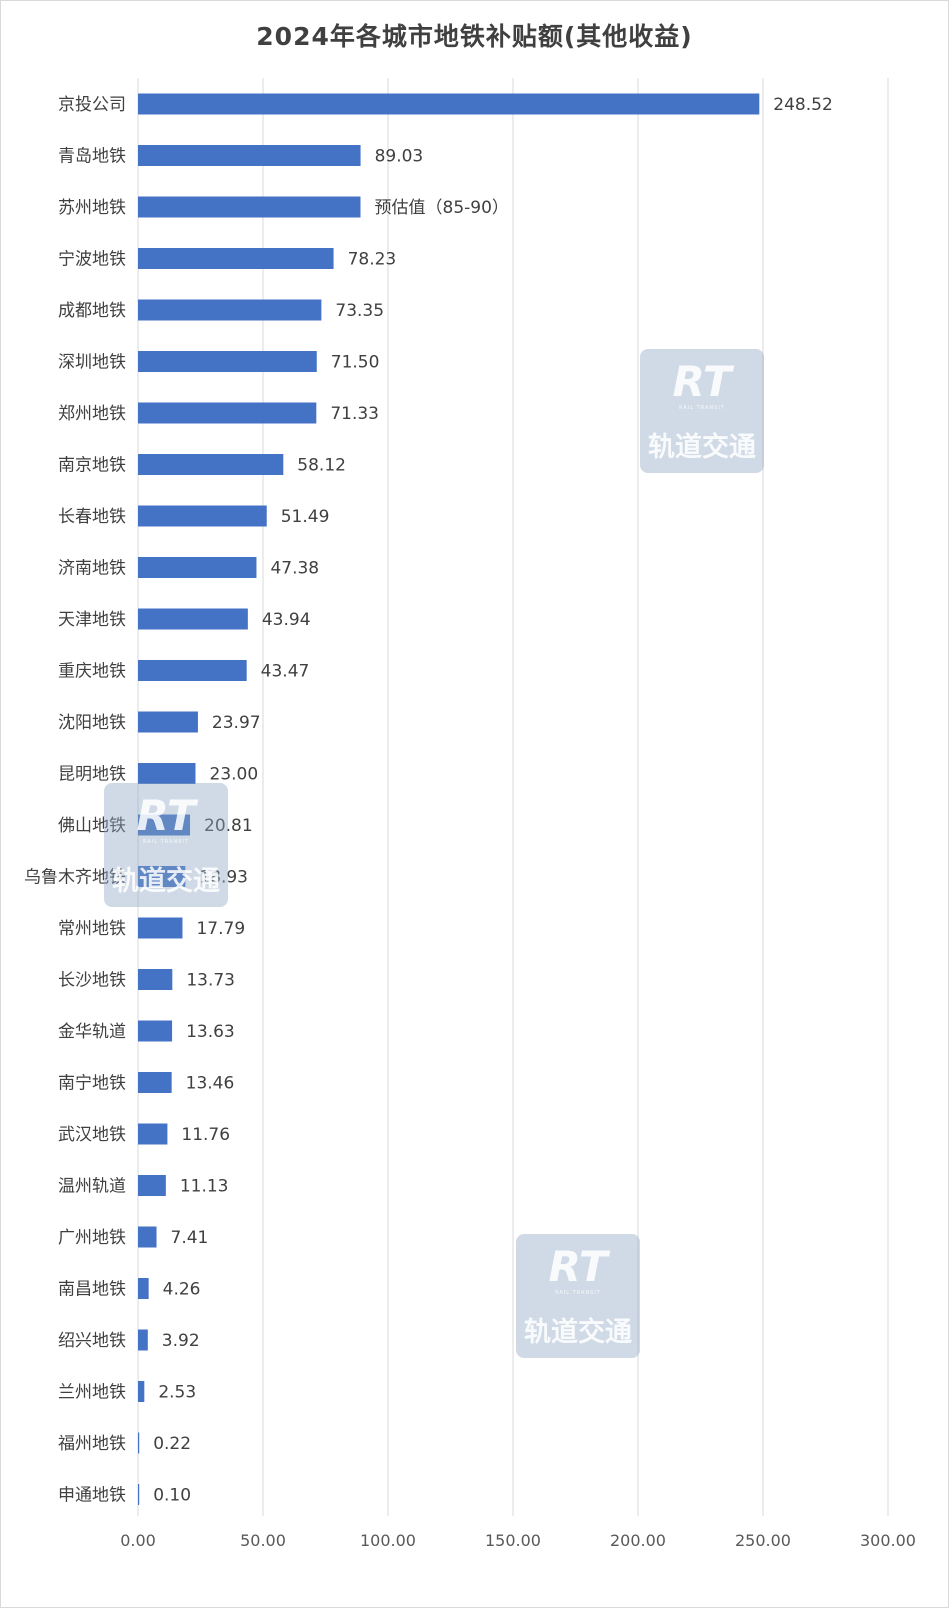 The height and width of the screenshot is (1608, 949). I want to click on data-label: 51.49, so click(305, 517).